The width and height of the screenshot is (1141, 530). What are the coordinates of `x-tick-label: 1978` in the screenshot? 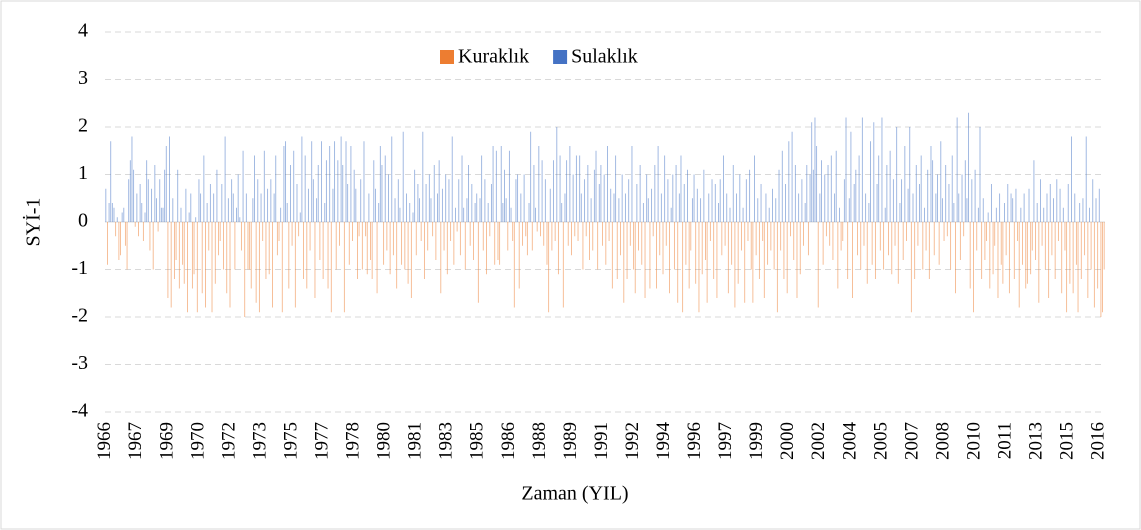 It's located at (353, 441).